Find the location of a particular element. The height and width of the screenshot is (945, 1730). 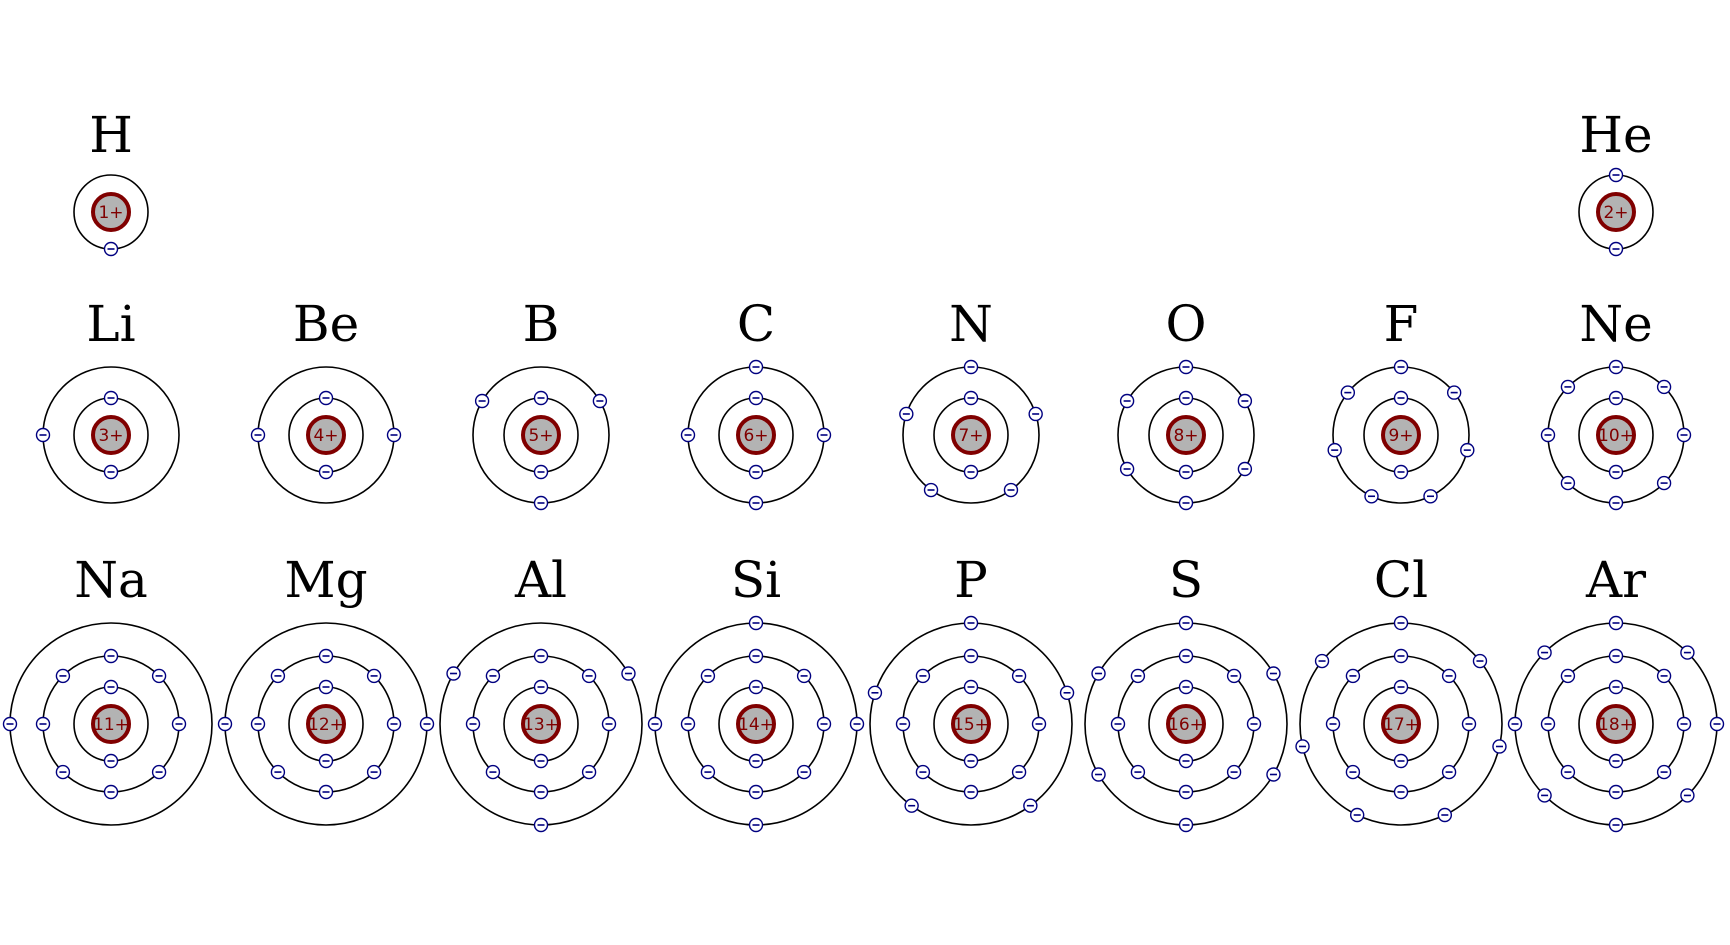

element-symbol: Na is located at coordinates (111, 580).